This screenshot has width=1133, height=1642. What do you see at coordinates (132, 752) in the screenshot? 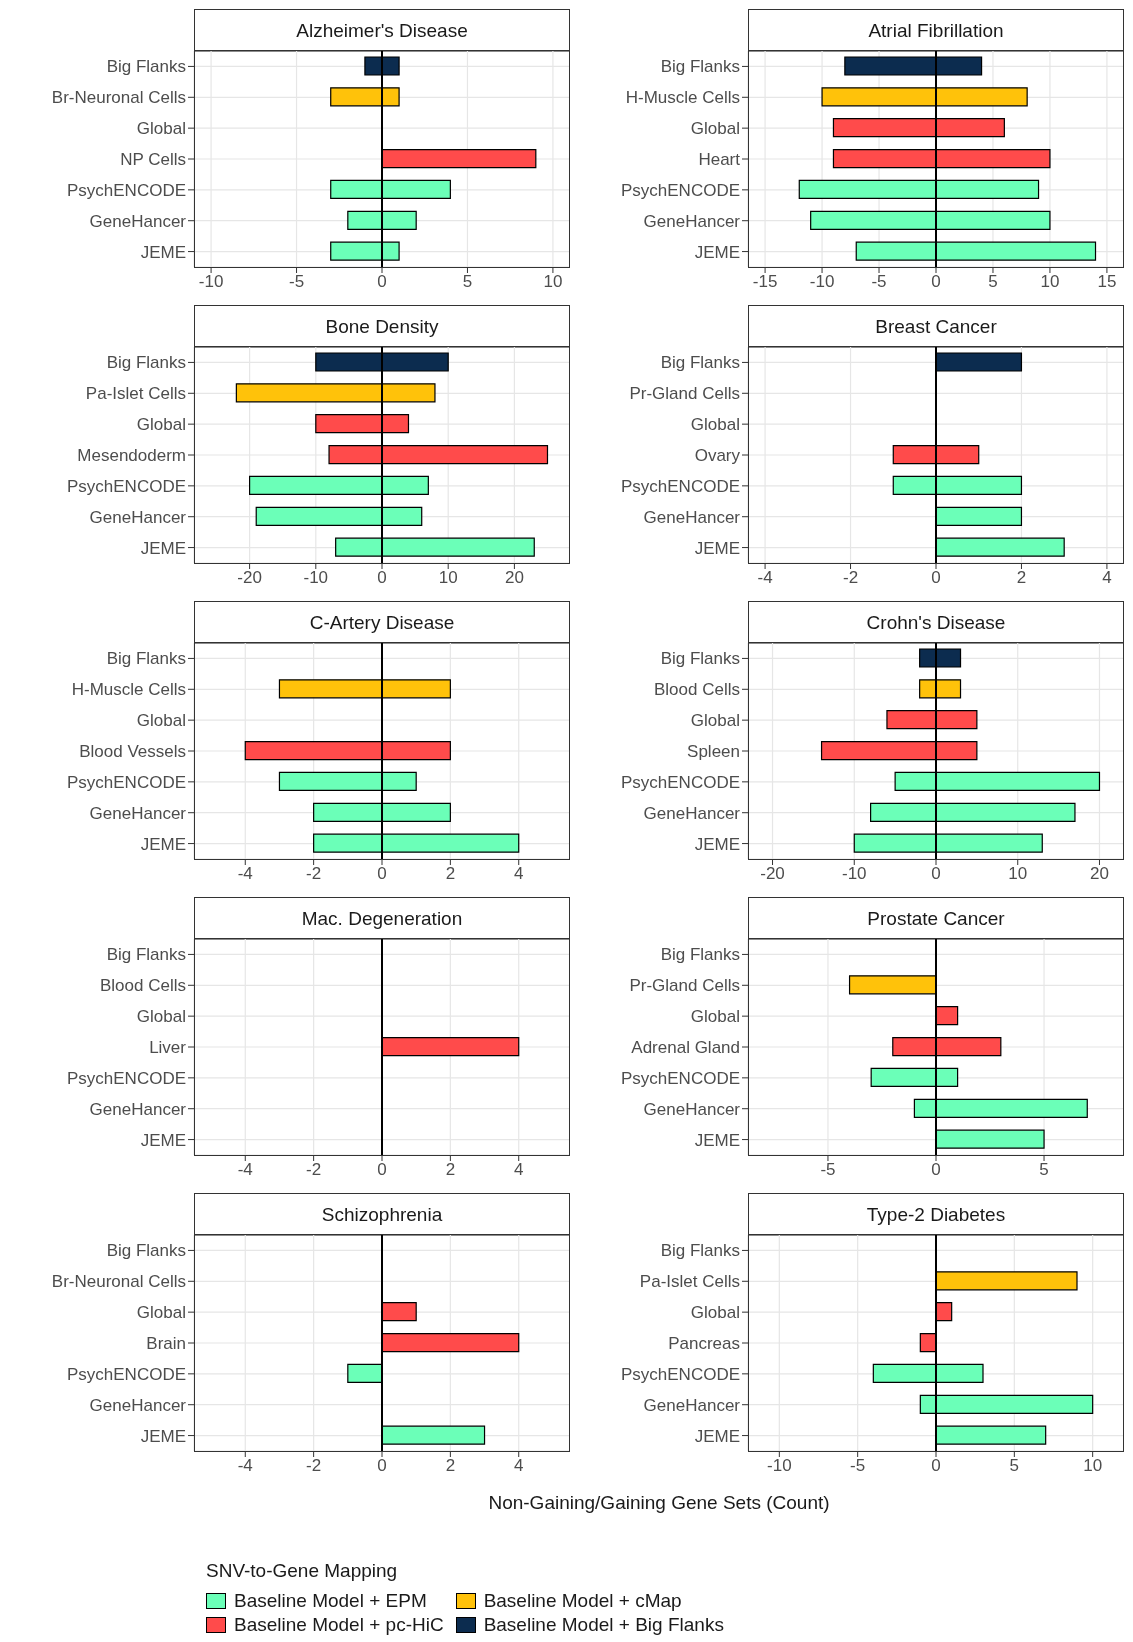
I see `y-tick-label: Blood Vessels` at bounding box center [132, 752].